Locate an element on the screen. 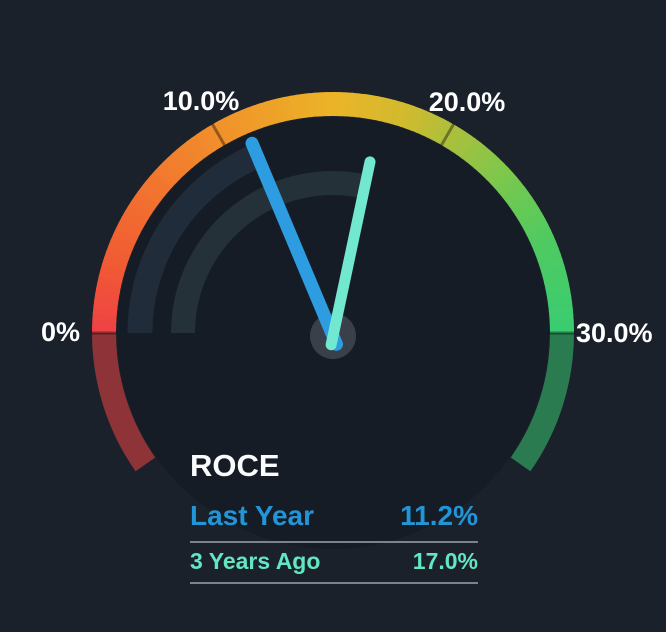 Image resolution: width=666 pixels, height=632 pixels. gauge-legend: ROCE Last Year 11.2% 3 Years Ago 17.0% is located at coordinates (334, 516).